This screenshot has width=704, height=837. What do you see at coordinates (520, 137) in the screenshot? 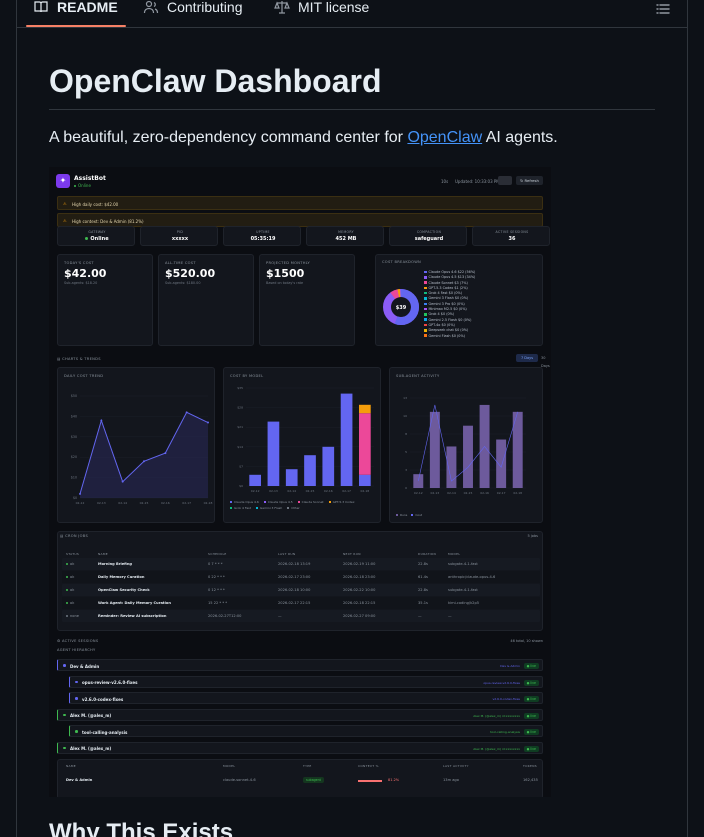
I see `intro-text-end: AI agents.` at bounding box center [520, 137].